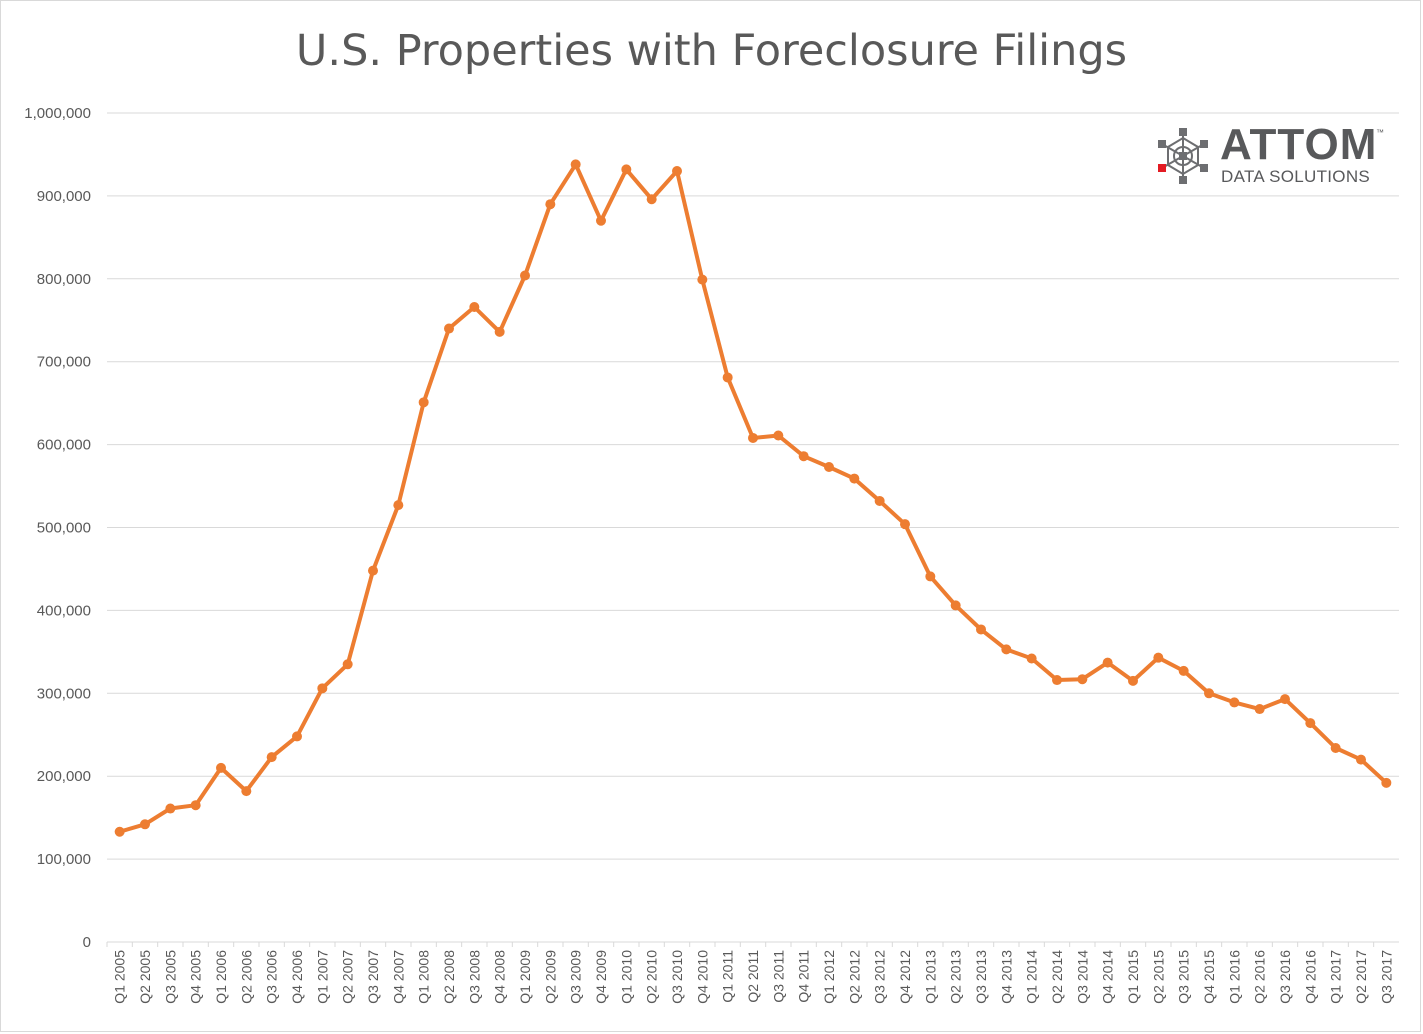  I want to click on x-tick-label: Q2 2007, so click(348, 977).